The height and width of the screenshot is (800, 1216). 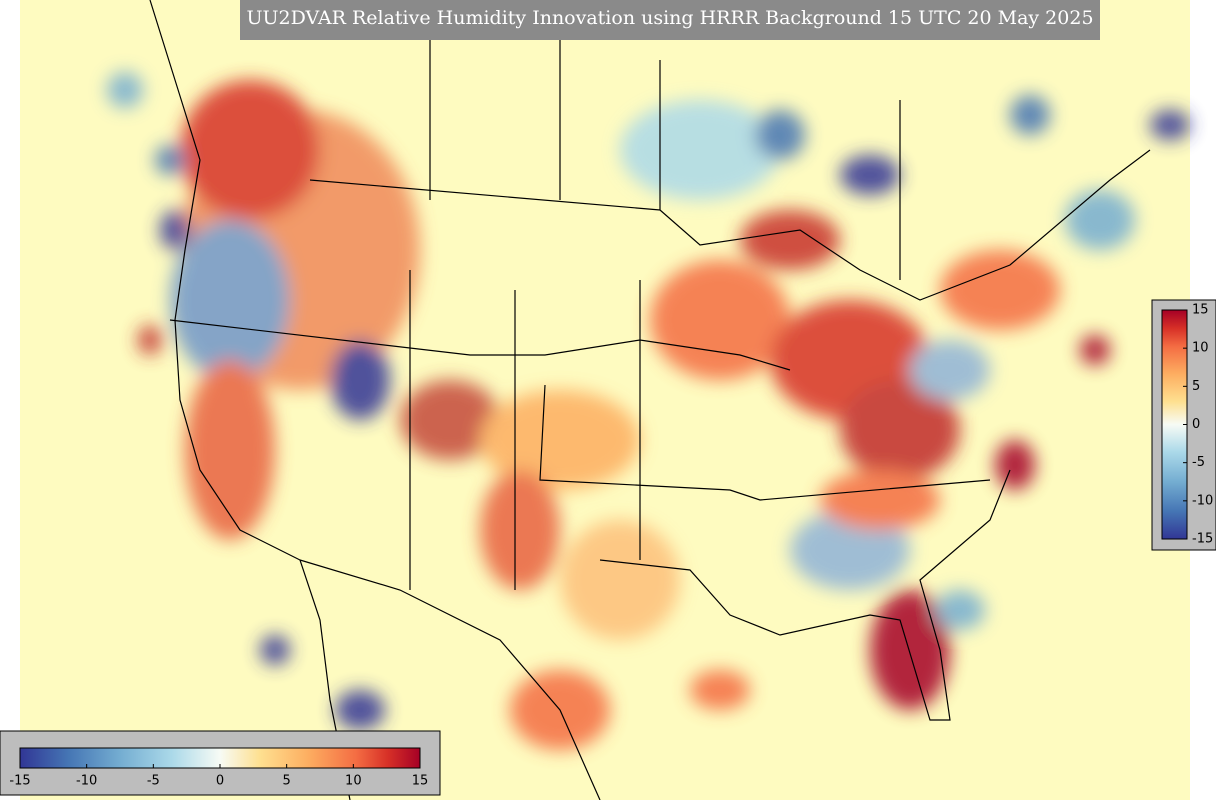 I want to click on colorbar-right, so click(x=1183, y=425).